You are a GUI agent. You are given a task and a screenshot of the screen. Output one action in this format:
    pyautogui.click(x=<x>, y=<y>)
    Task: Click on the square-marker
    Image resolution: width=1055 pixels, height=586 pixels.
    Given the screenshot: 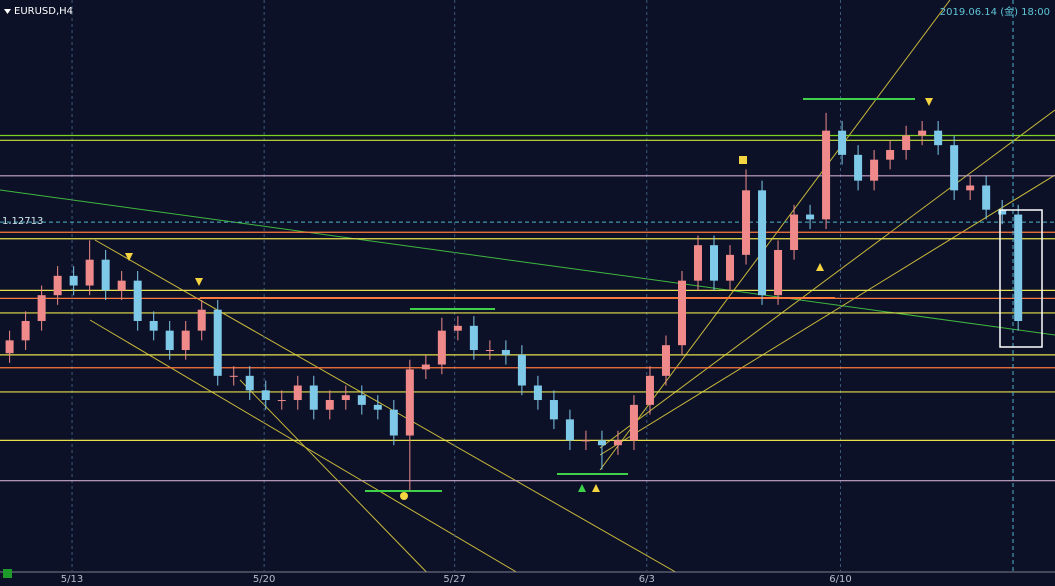 What is the action you would take?
    pyautogui.click(x=743, y=160)
    